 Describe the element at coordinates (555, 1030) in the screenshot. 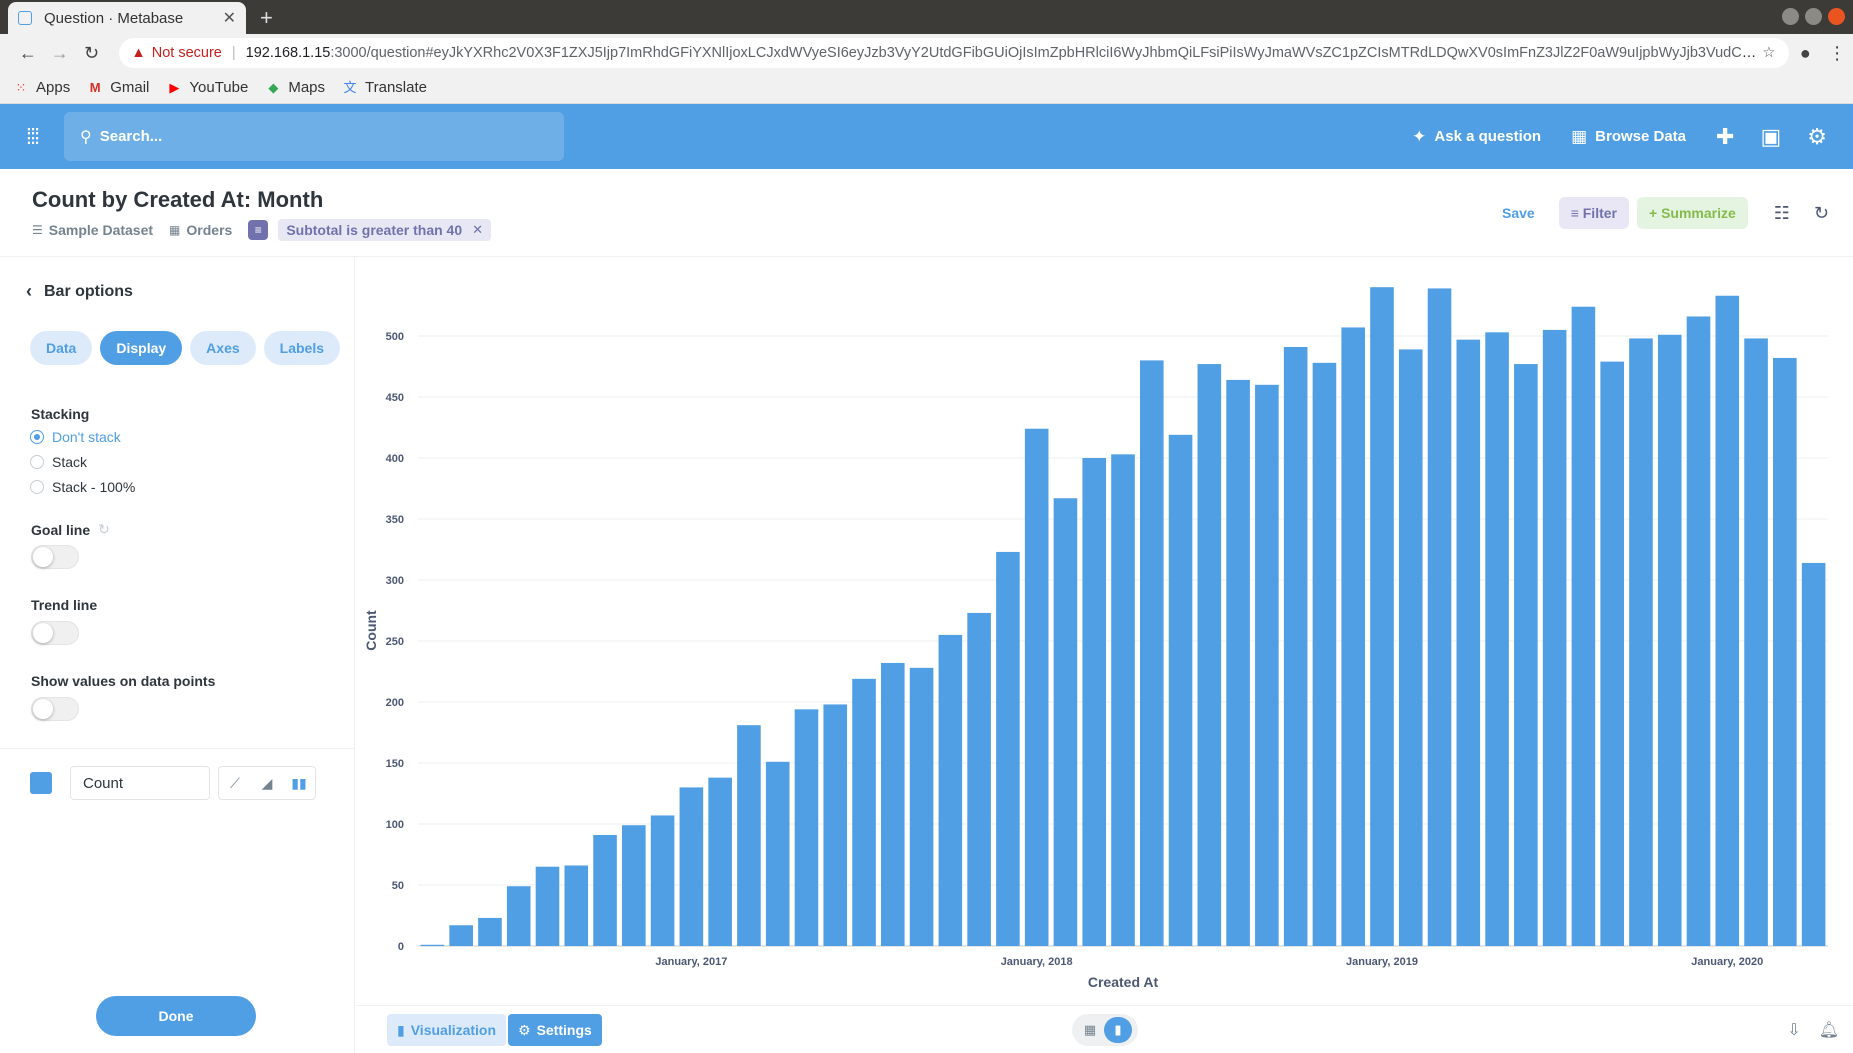

I see `settings-button: ⚙ Settings` at that location.